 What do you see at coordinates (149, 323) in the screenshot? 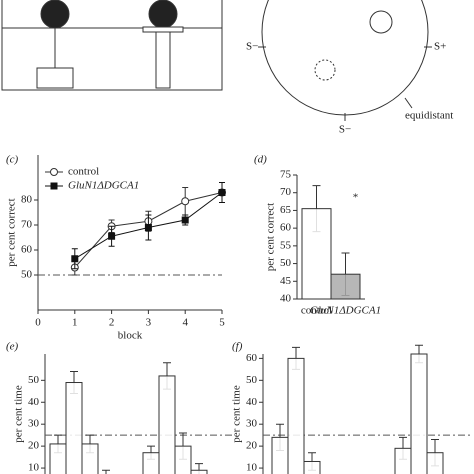
I see `x-tick-label: 3` at bounding box center [149, 323].